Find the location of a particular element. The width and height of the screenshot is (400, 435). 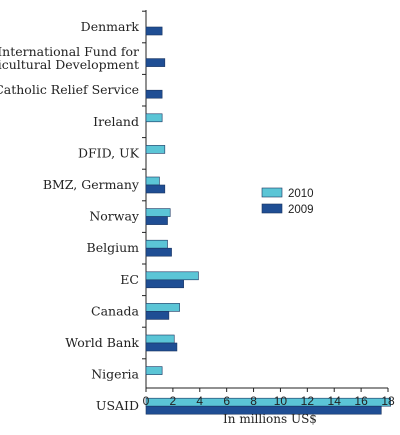

category-label: Belgium is located at coordinates (113, 247).